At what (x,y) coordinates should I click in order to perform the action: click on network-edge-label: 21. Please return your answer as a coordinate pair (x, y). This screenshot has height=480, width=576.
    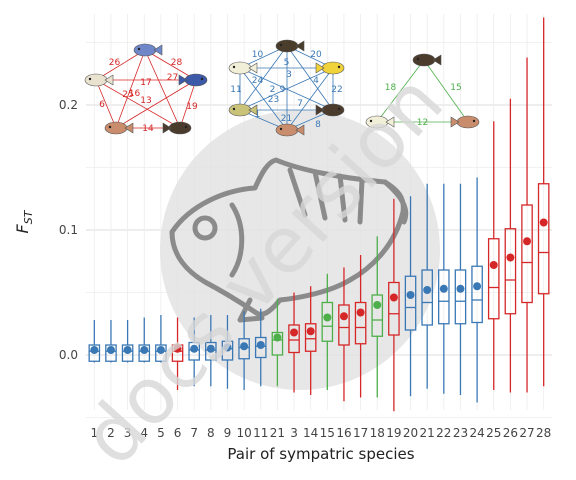
    Looking at the image, I should click on (286, 119).